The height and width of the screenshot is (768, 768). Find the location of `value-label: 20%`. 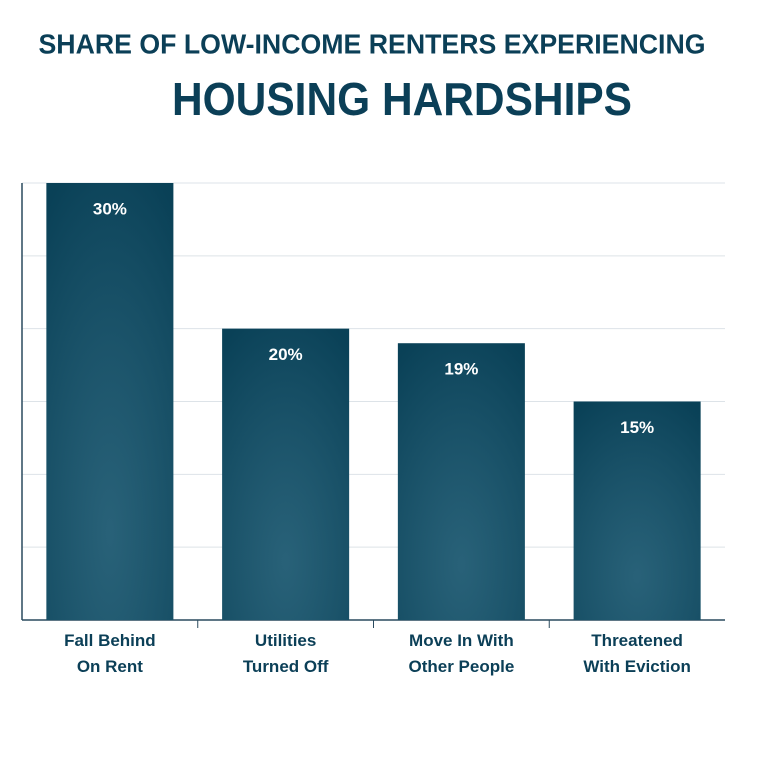

value-label: 20% is located at coordinates (286, 354).